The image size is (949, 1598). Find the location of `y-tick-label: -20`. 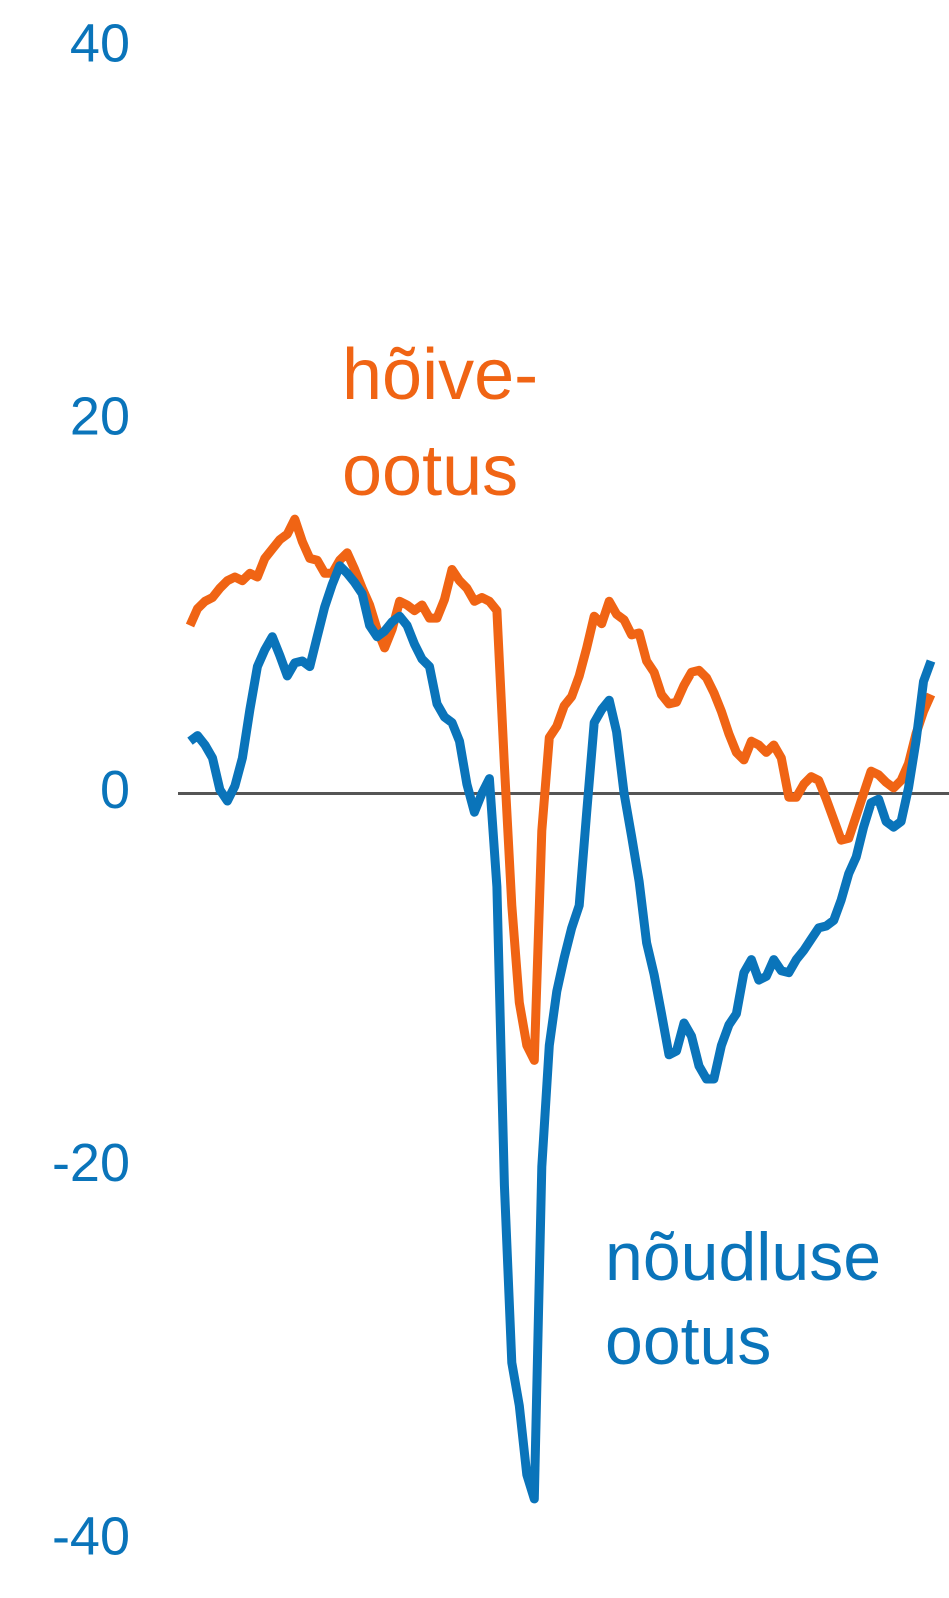

y-tick-label: -20 is located at coordinates (91, 1163).